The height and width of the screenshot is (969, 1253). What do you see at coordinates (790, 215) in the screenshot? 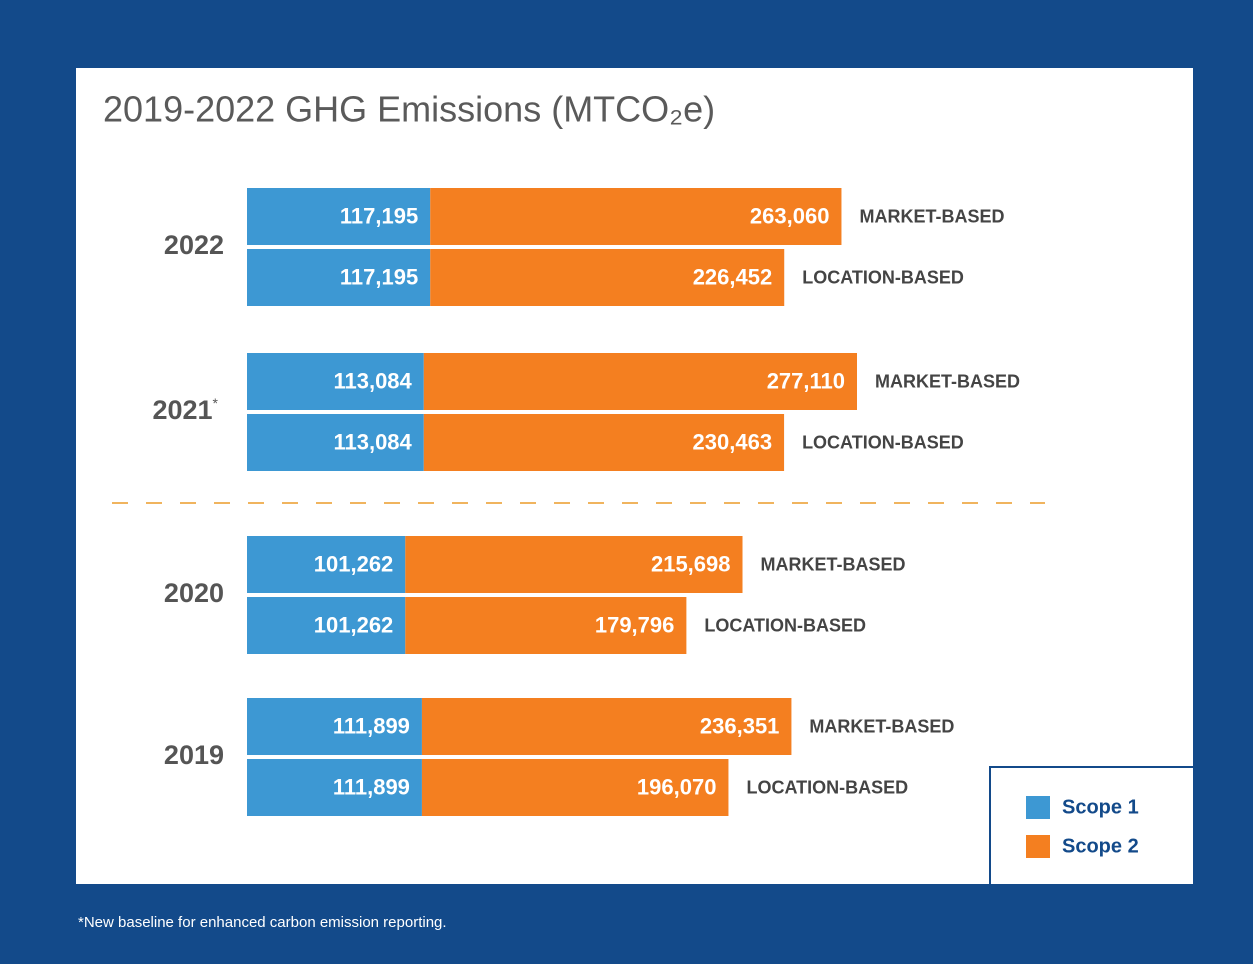
I see `value-label: 263,060` at bounding box center [790, 215].